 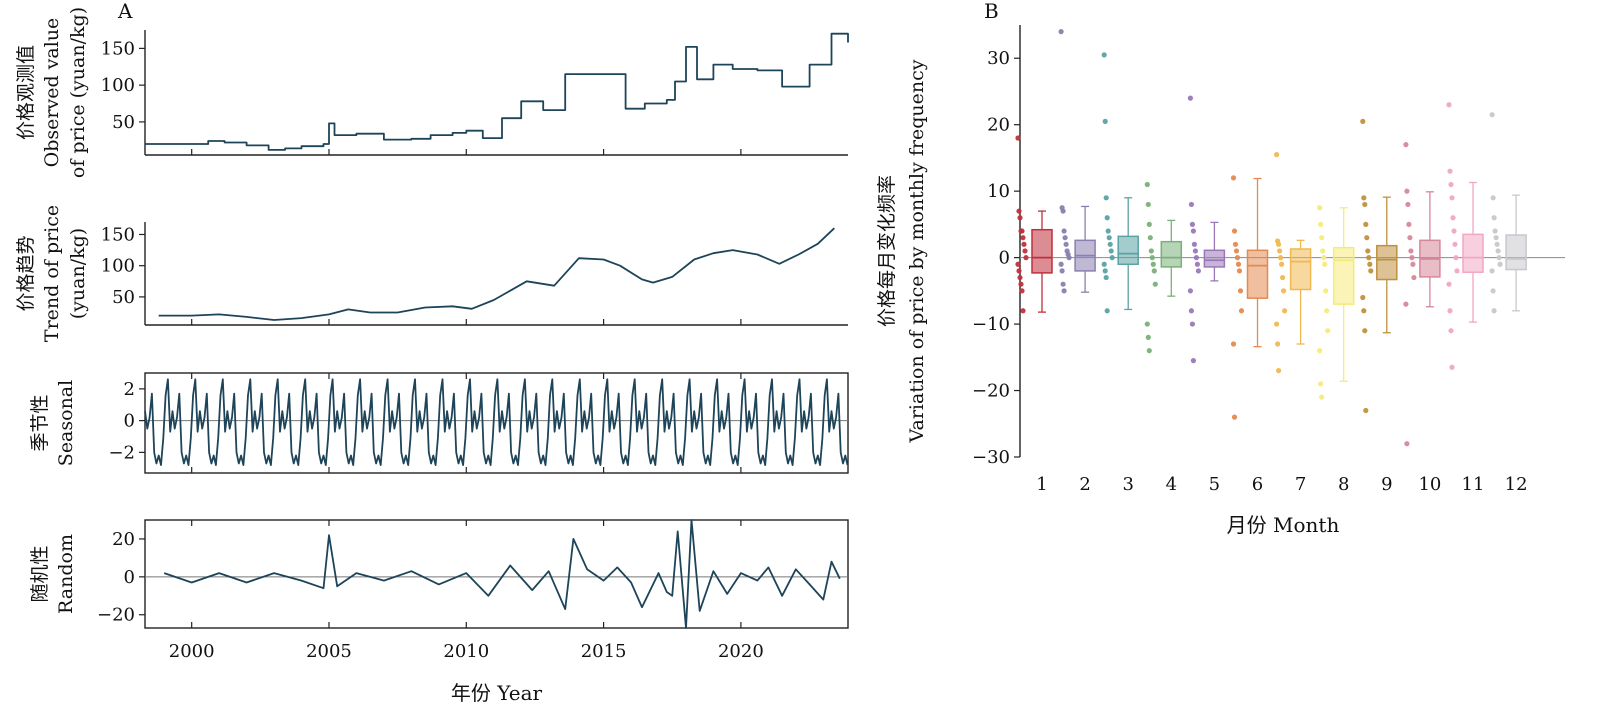 What do you see at coordinates (991, 324) in the screenshot?
I see `y-tick-label: −10` at bounding box center [991, 324].